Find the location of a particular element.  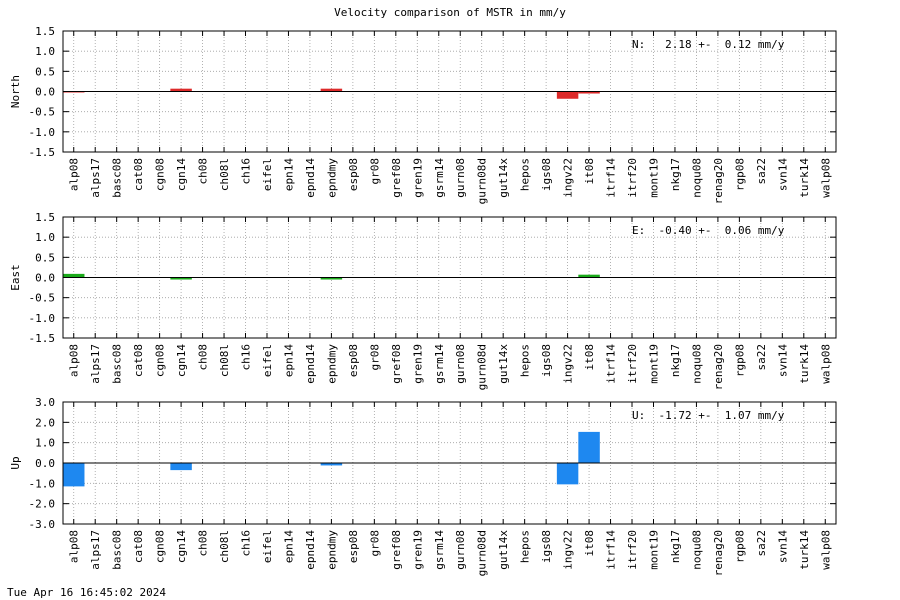

y-tick-label: -2.0 is located at coordinates (42, 504).